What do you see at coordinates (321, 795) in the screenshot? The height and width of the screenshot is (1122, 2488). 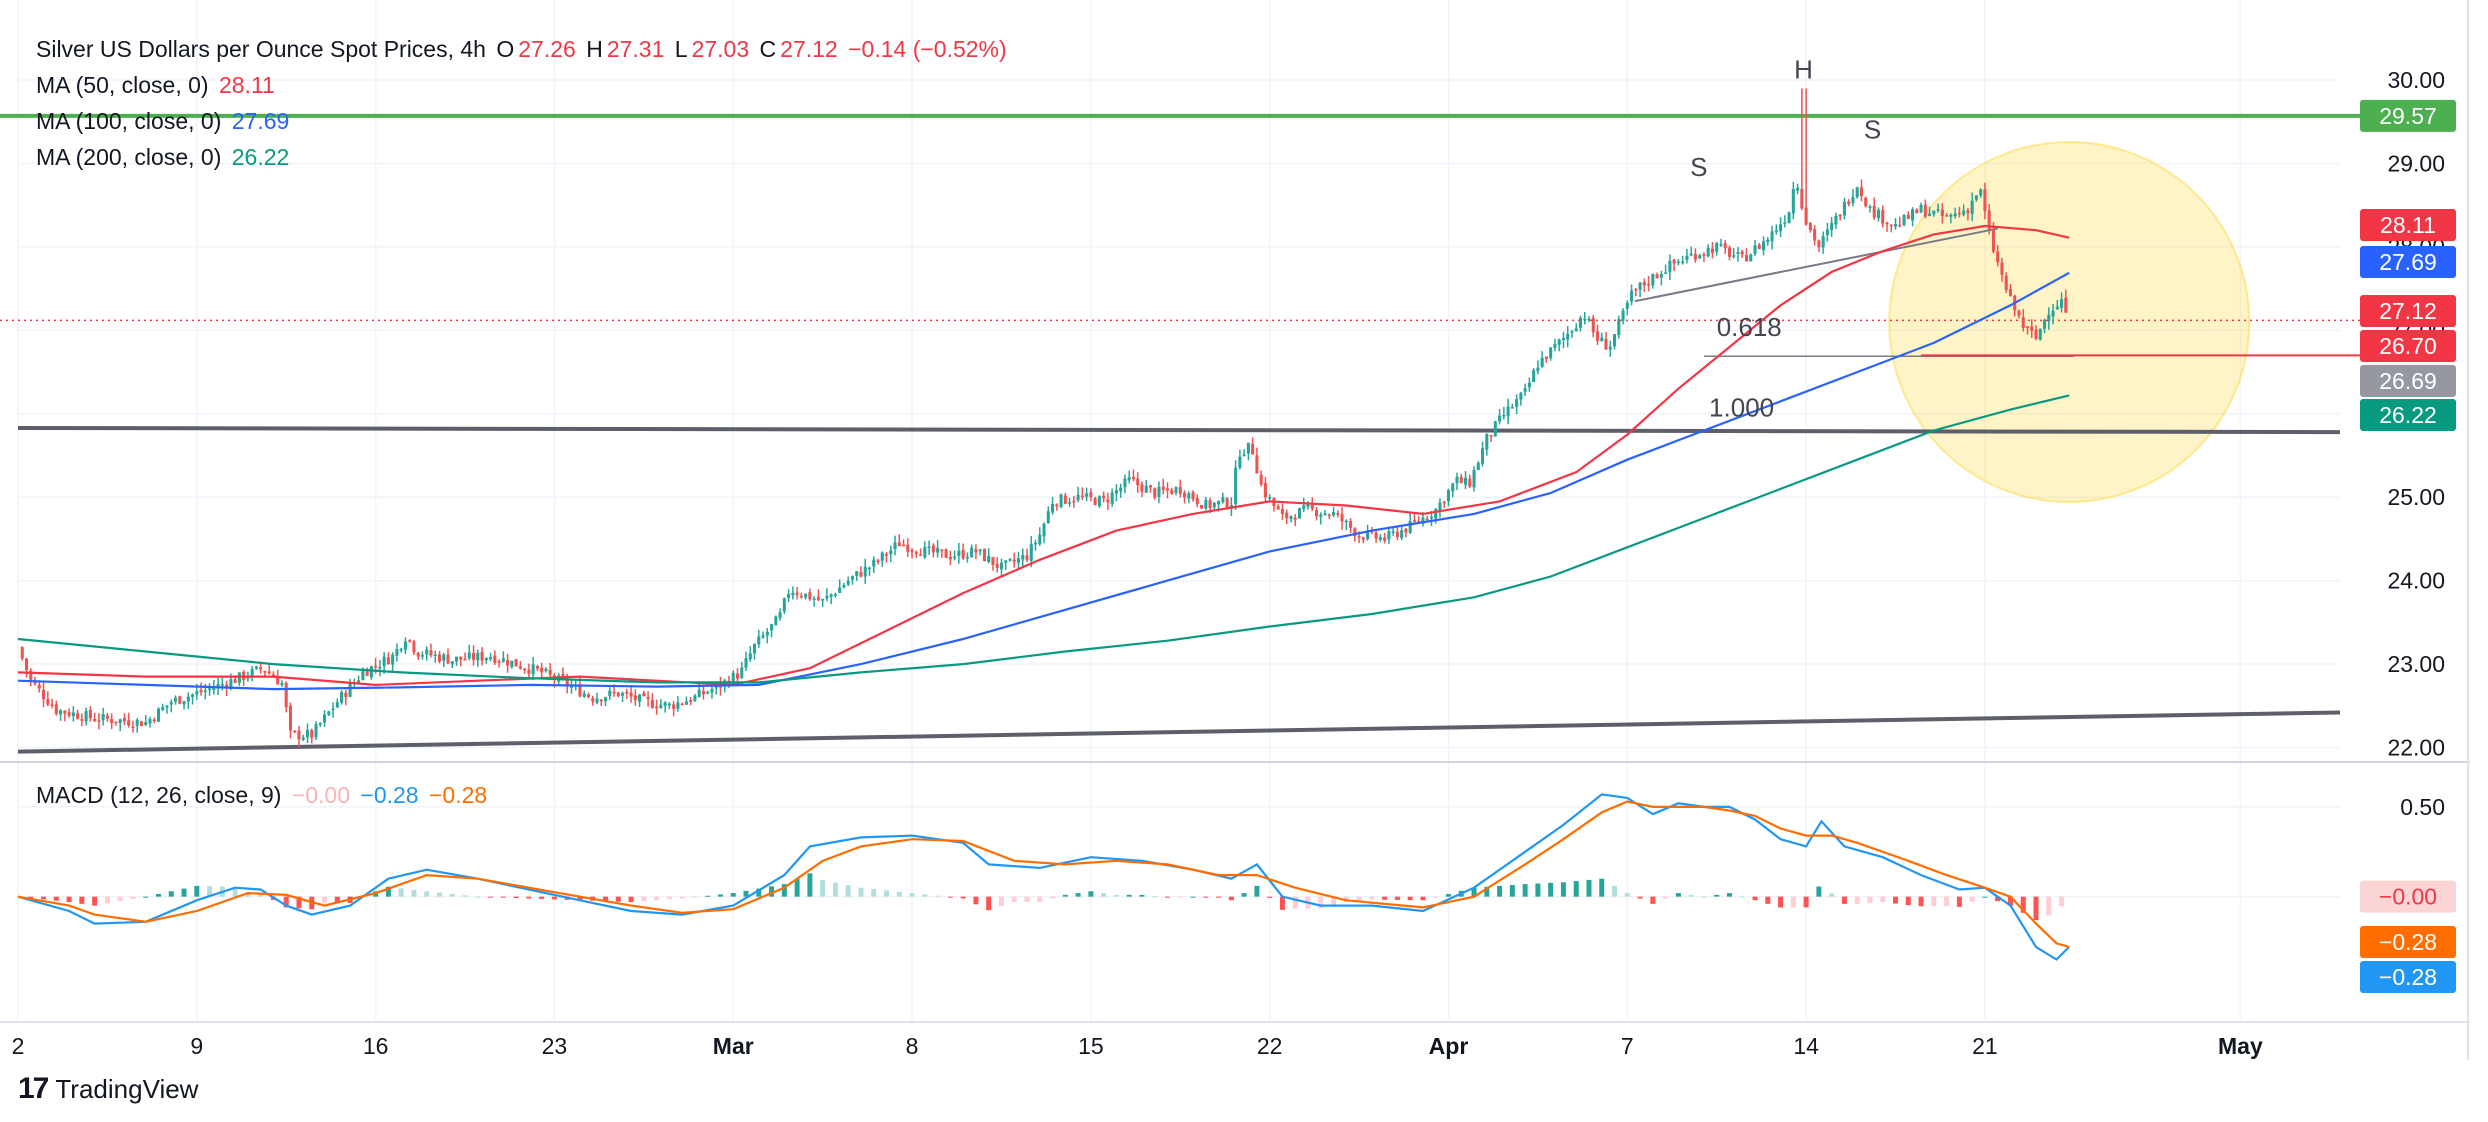 I see `macd-hist-value: −0.00` at bounding box center [321, 795].